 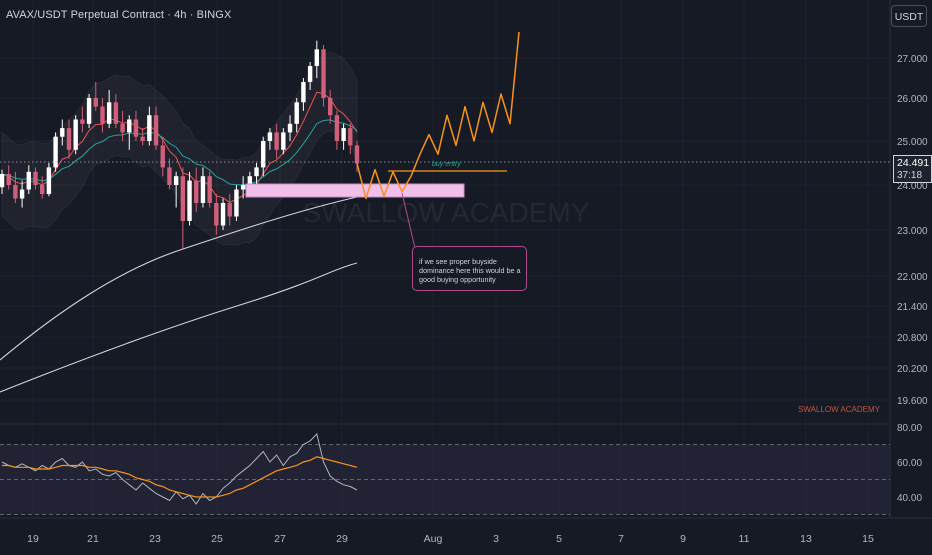 I want to click on last-price-tag: 24.491 37:18, so click(x=912, y=169).